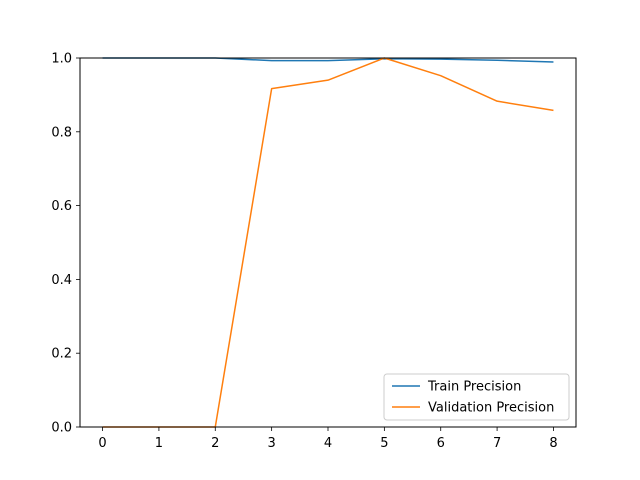 The image size is (640, 480). I want to click on y-axis: 0.0 0.2 0.4 0.6 0.8 1.0, so click(65, 244).